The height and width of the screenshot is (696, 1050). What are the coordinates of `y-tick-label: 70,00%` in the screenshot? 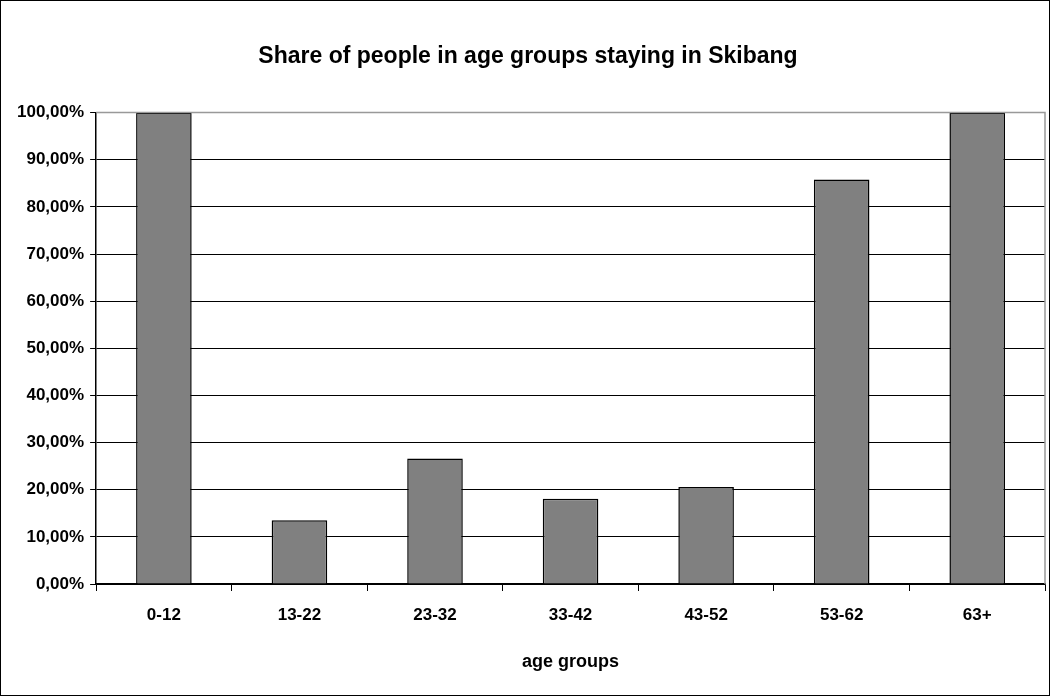 It's located at (55, 253).